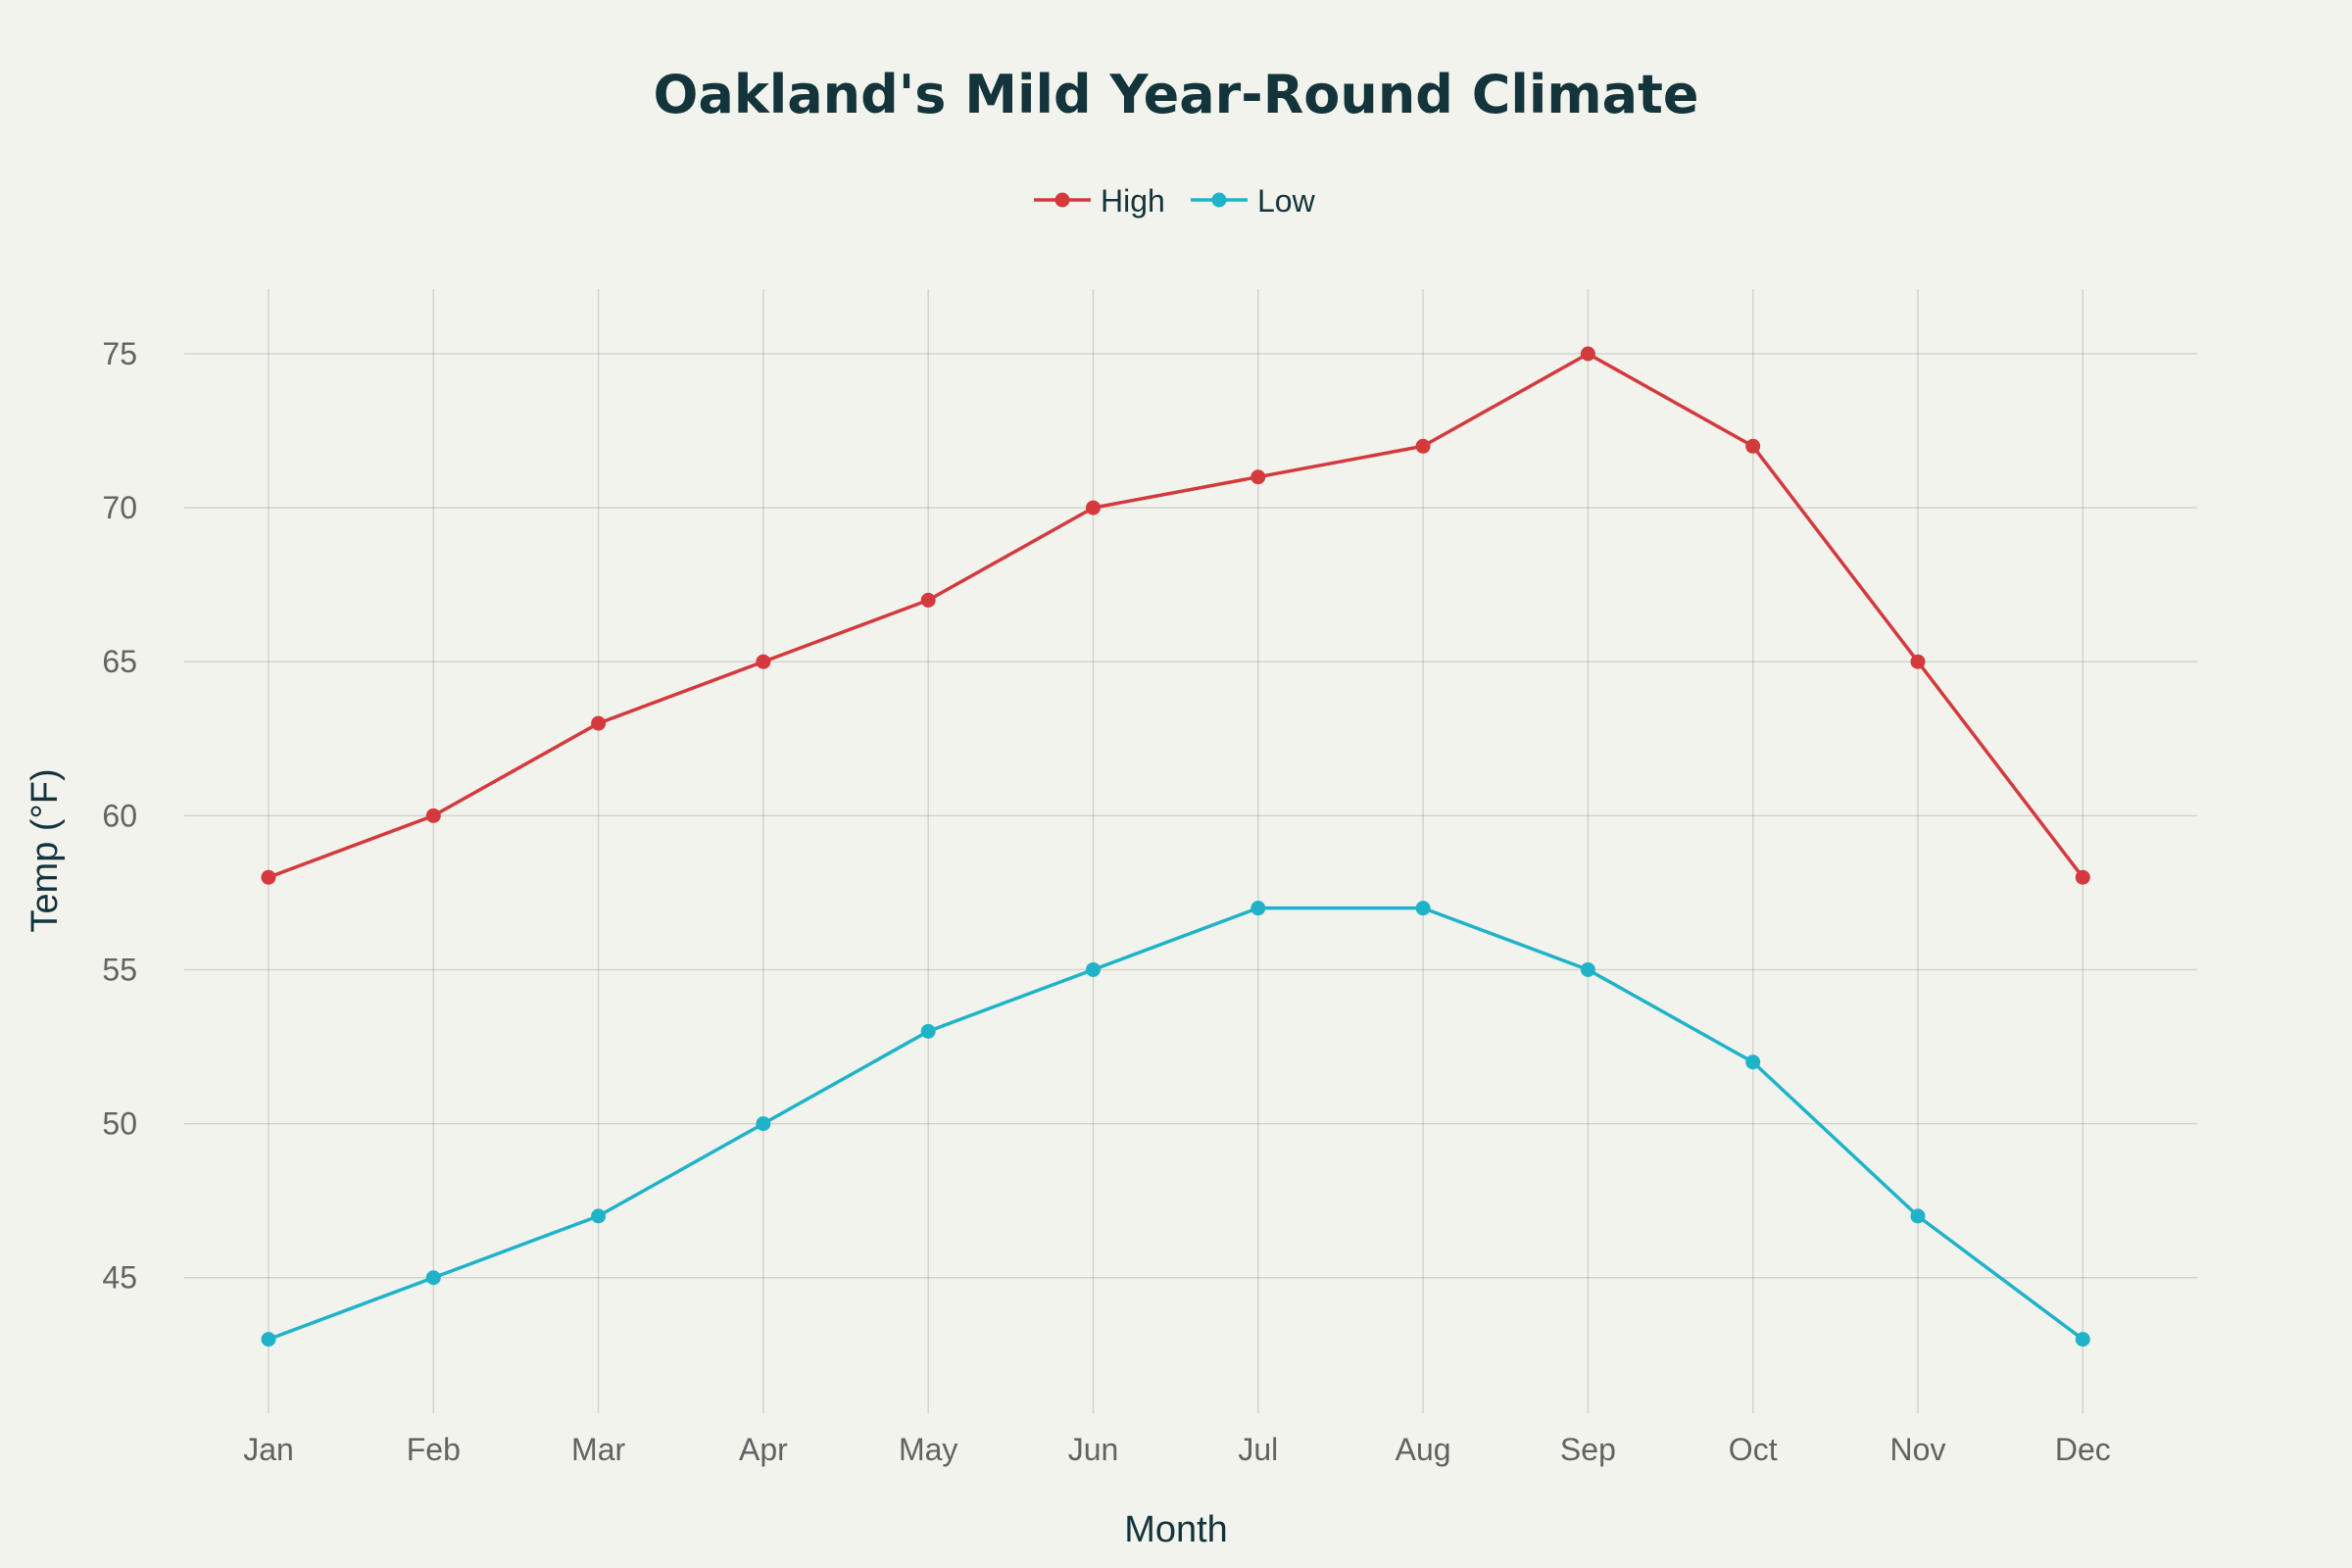 Image resolution: width=2352 pixels, height=1568 pixels. I want to click on data-point-low-mar, so click(599, 1216).